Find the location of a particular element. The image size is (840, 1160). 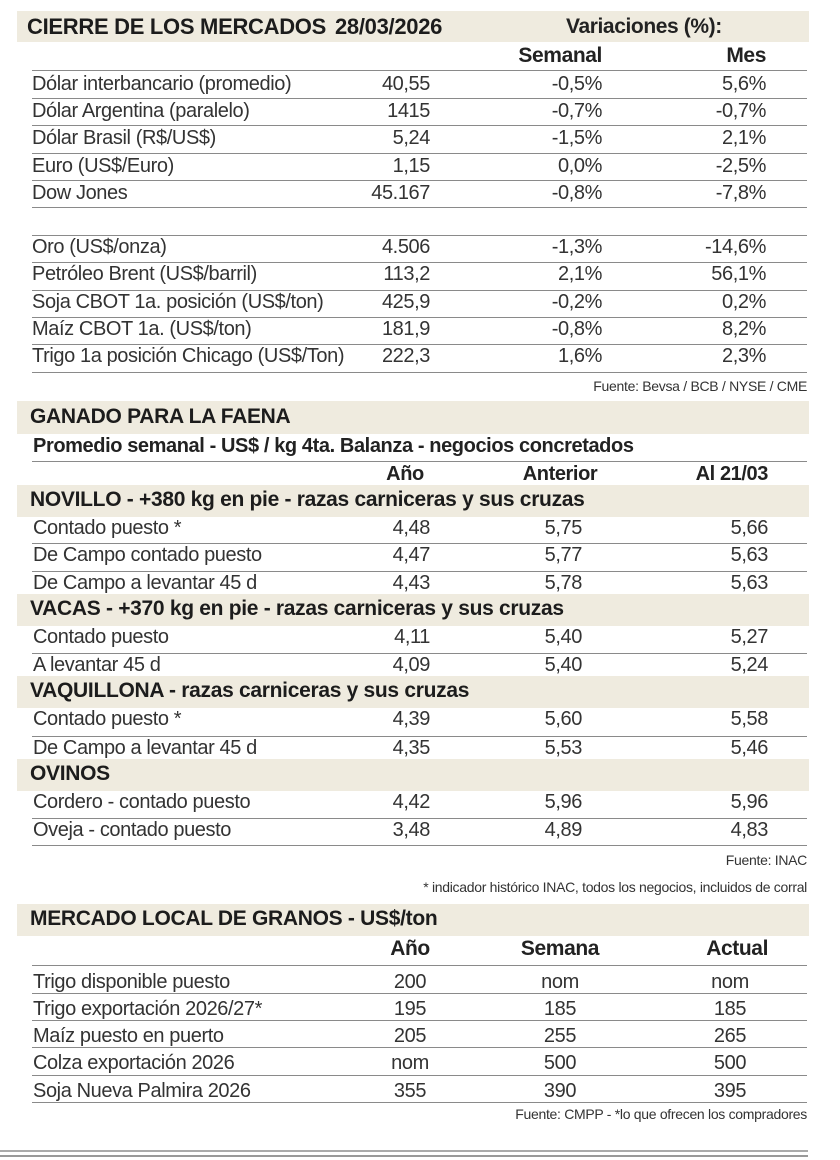

row-label: Dow Jones is located at coordinates (80, 193).